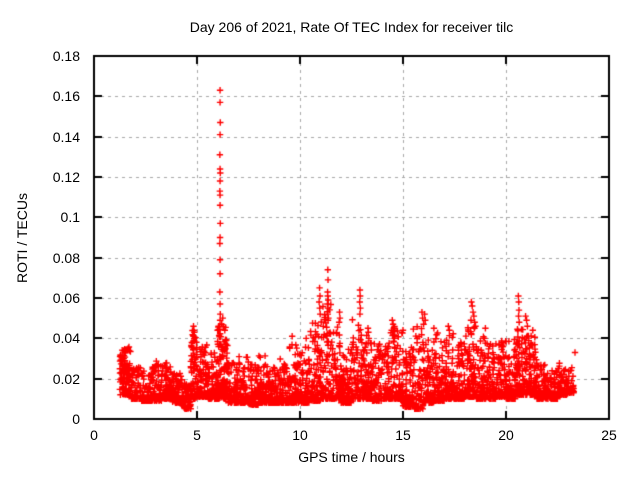 Image resolution: width=640 pixels, height=480 pixels. What do you see at coordinates (506, 435) in the screenshot?
I see `x-tick-label: 20` at bounding box center [506, 435].